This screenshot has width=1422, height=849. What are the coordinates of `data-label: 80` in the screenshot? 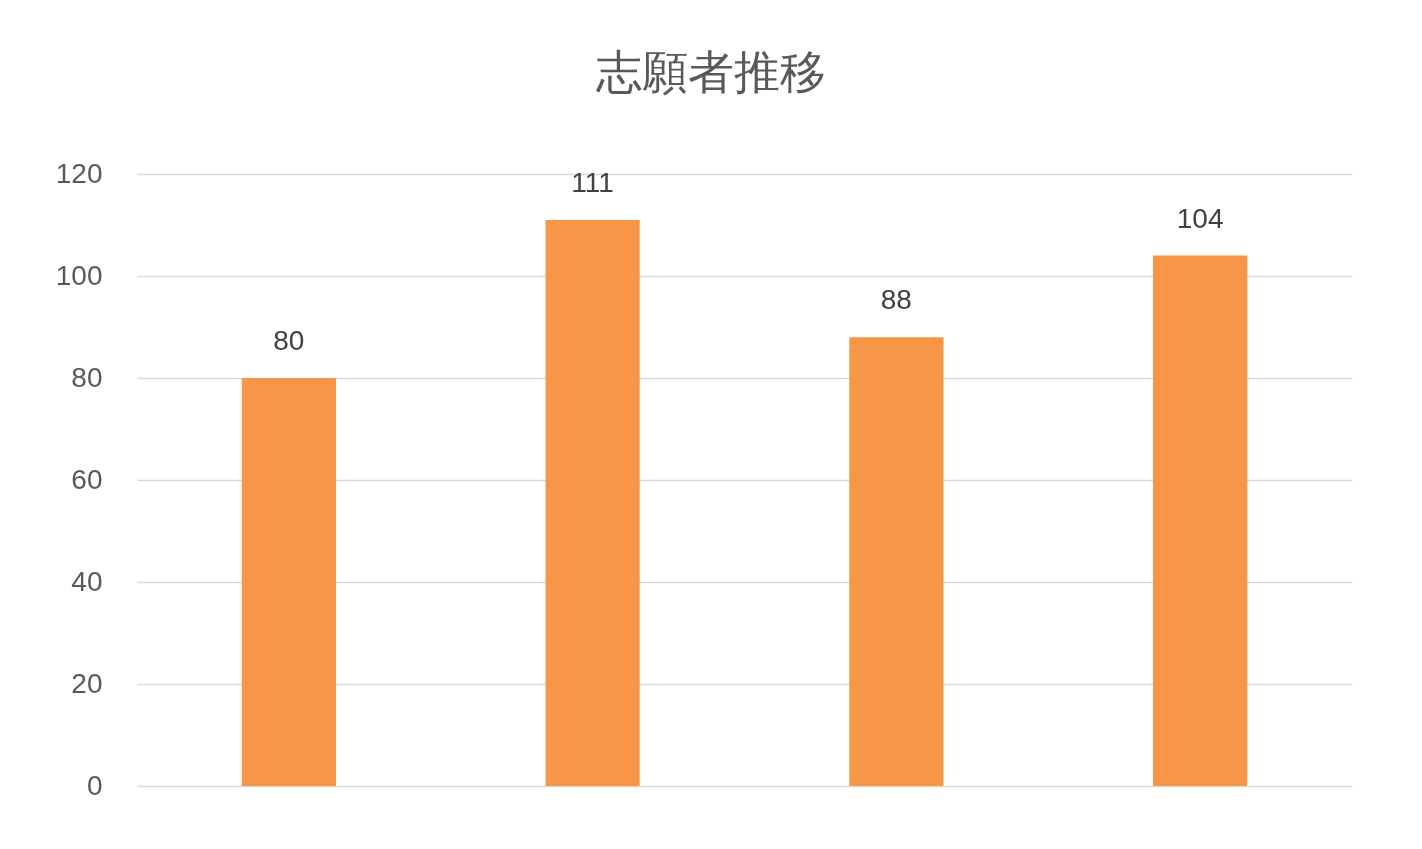 It's located at (289, 340).